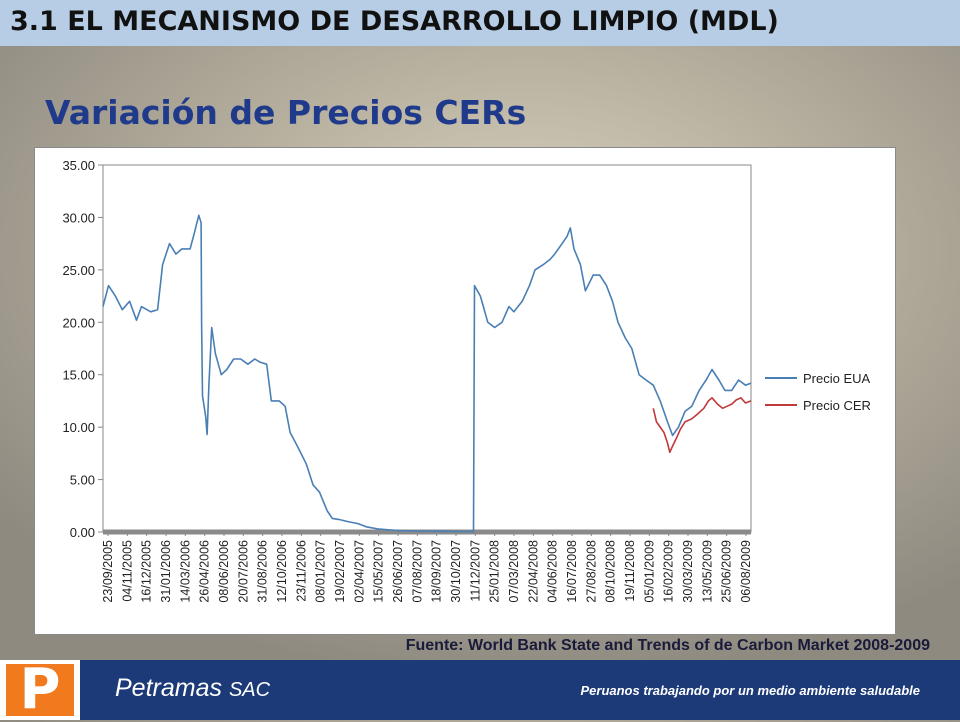 Image resolution: width=960 pixels, height=722 pixels. What do you see at coordinates (321, 571) in the screenshot?
I see `x-tick-label: 08/01/2007` at bounding box center [321, 571].